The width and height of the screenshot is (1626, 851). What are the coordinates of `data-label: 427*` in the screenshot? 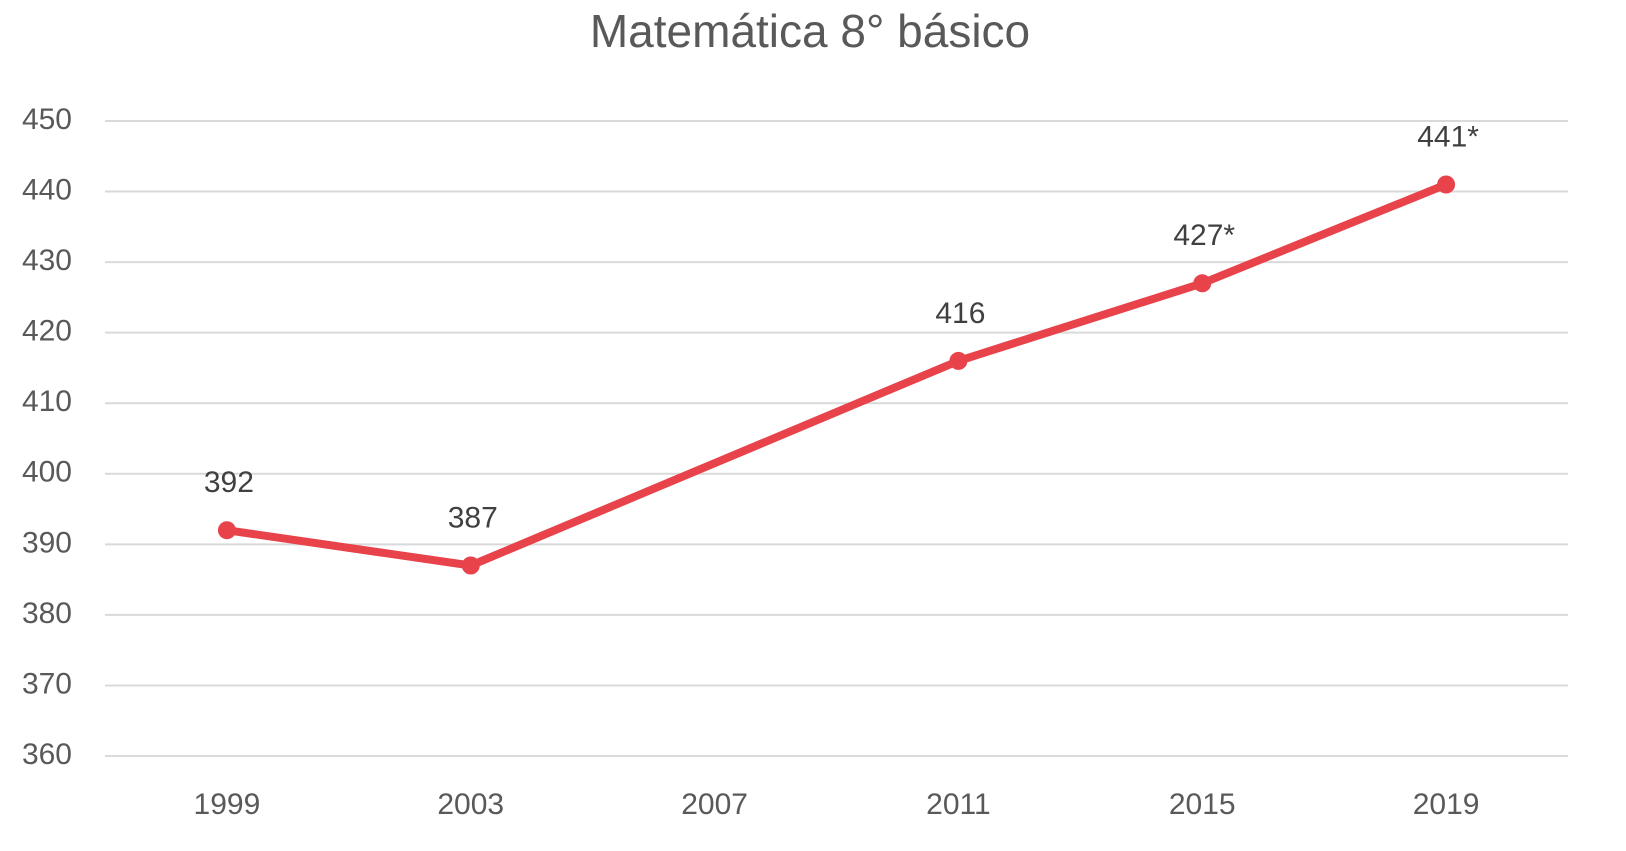 It's located at (1204, 235).